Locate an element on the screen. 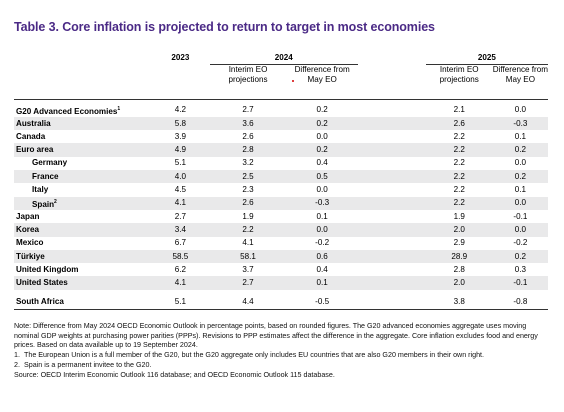 The height and width of the screenshot is (412, 564). proj-2024-cell: 3.2 is located at coordinates (248, 163).